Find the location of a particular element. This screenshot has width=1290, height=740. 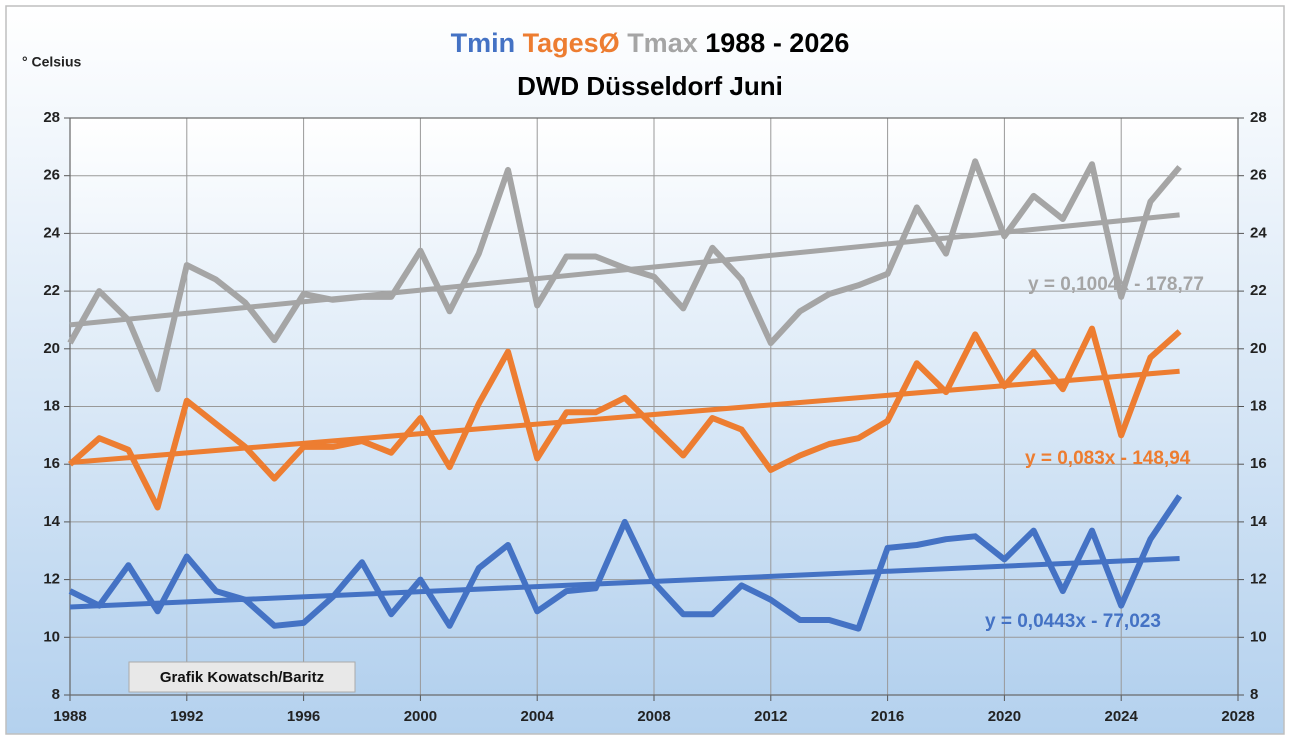

y-axis-label: ° Celsius is located at coordinates (52, 62).